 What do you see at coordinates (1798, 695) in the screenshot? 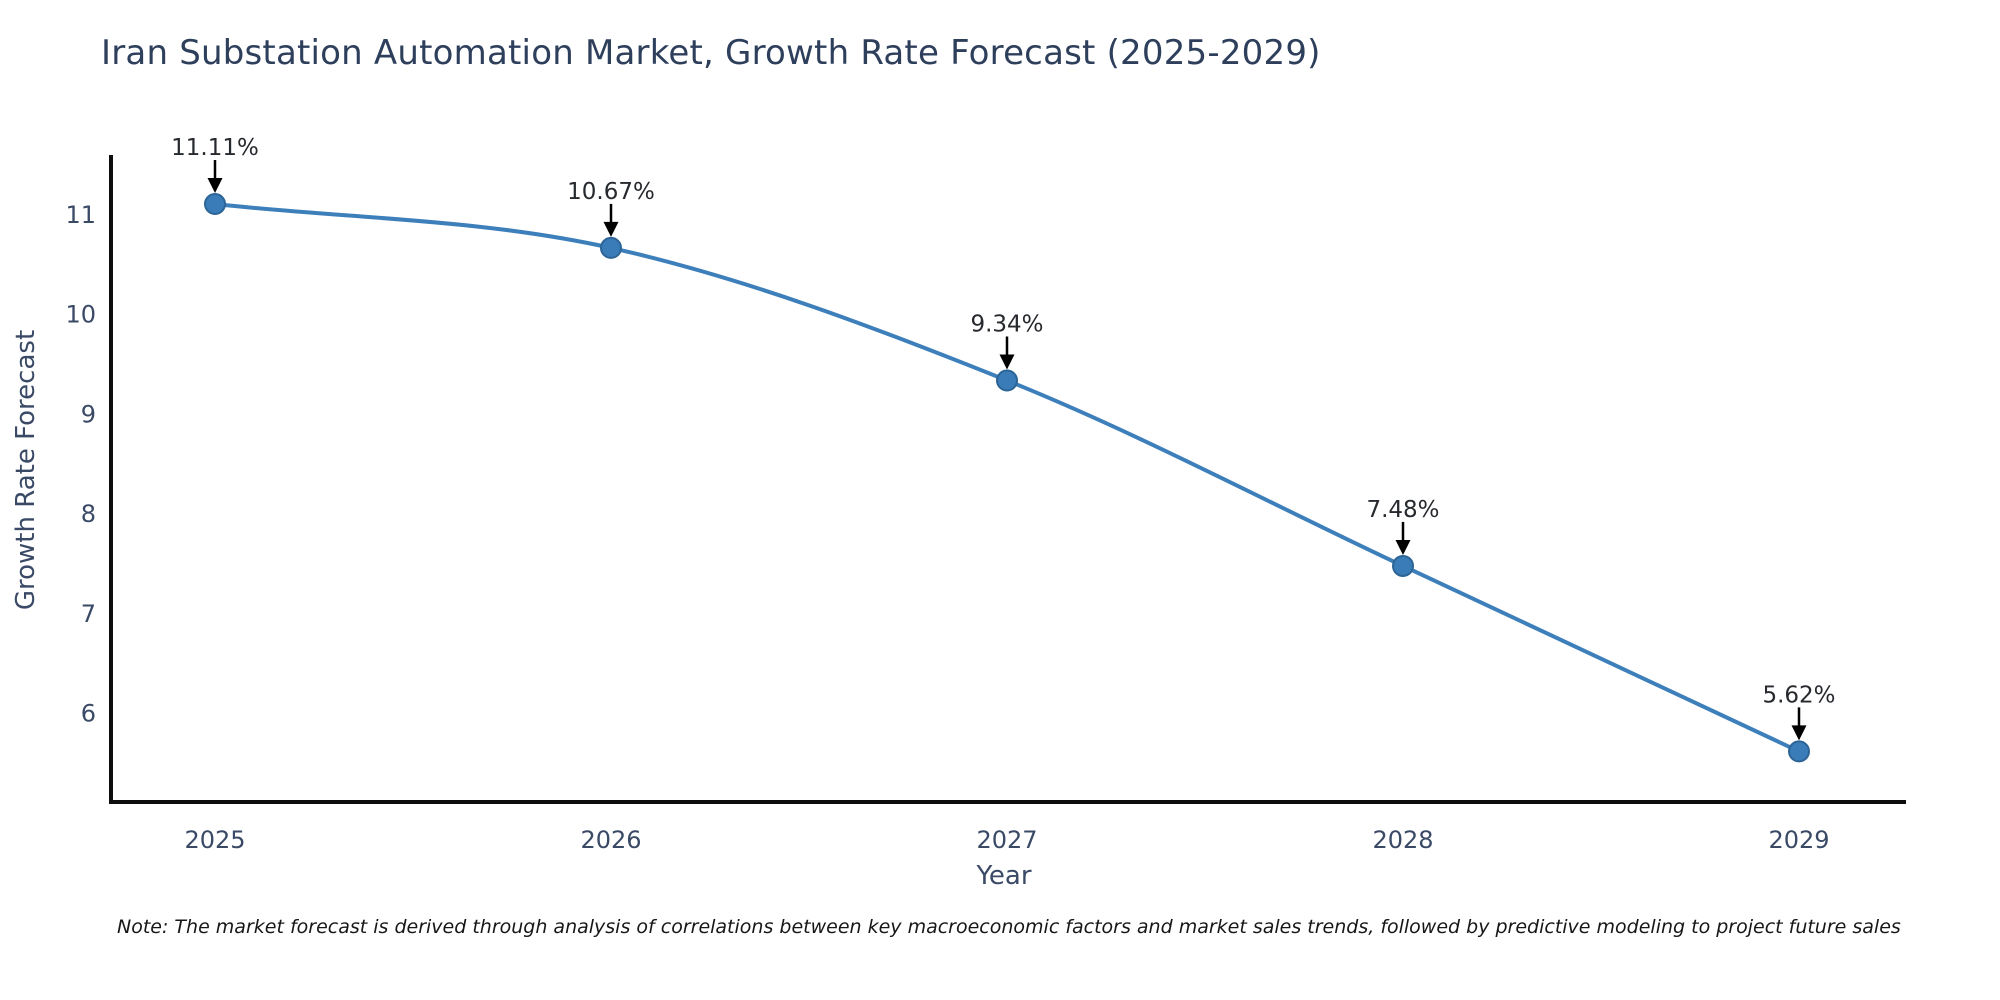
I see `annotation-label: 5.62%` at bounding box center [1798, 695].